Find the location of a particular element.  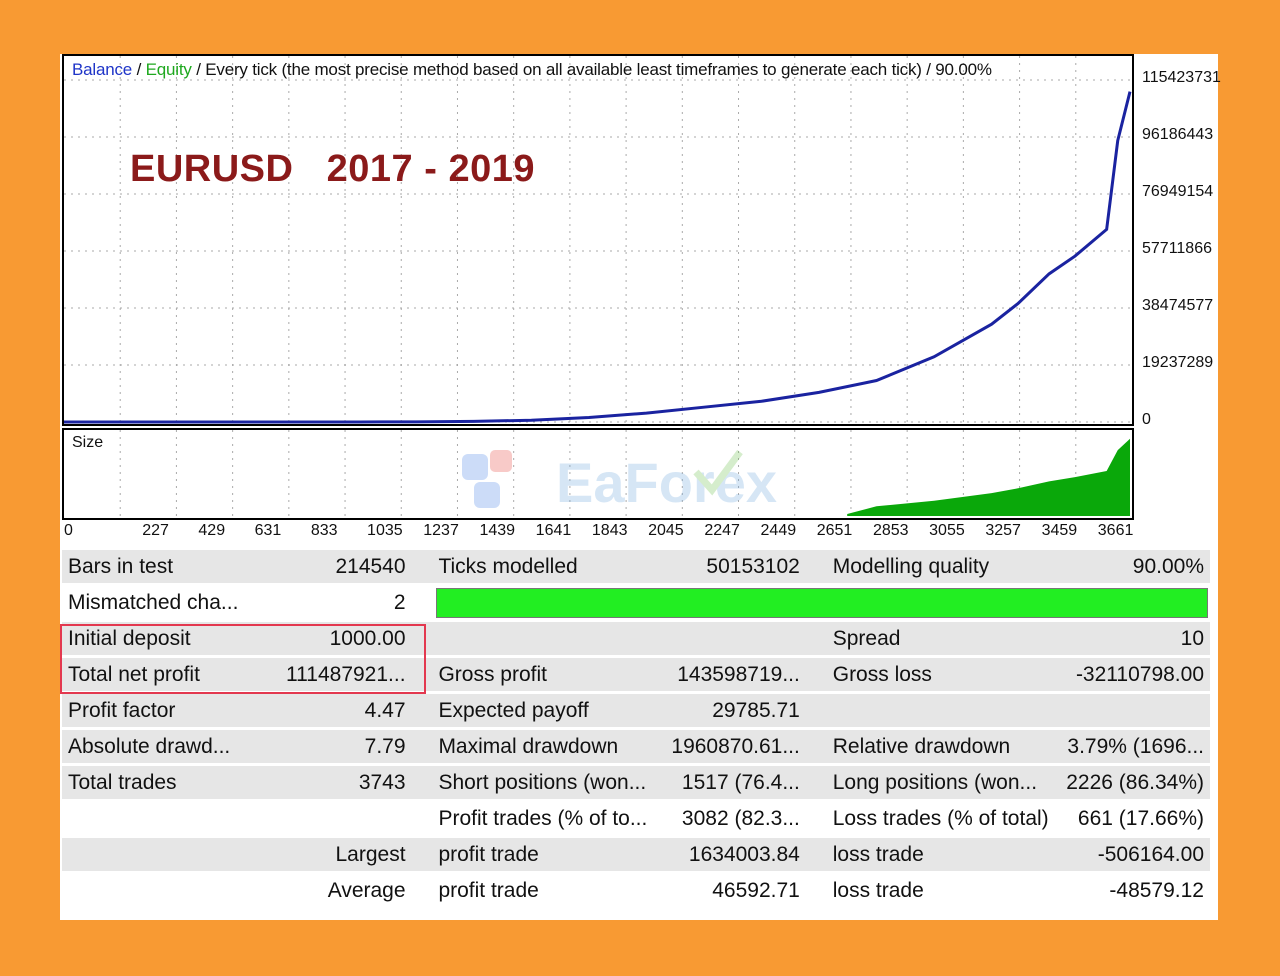

spread-label: Spread is located at coordinates (940, 639).